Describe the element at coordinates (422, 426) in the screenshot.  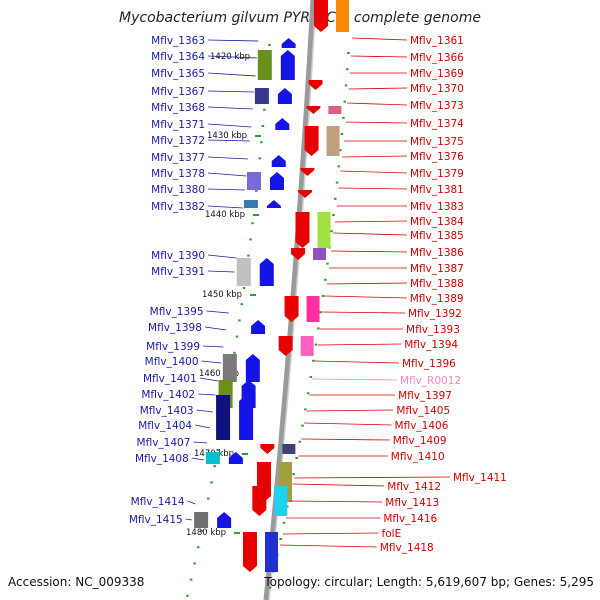
I see `right-gene-label: Mflv_1406` at that location.